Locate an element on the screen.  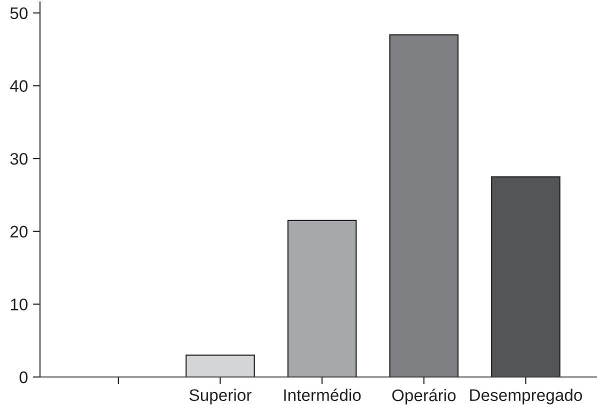
x-tick-label: Intermédio is located at coordinates (322, 395).